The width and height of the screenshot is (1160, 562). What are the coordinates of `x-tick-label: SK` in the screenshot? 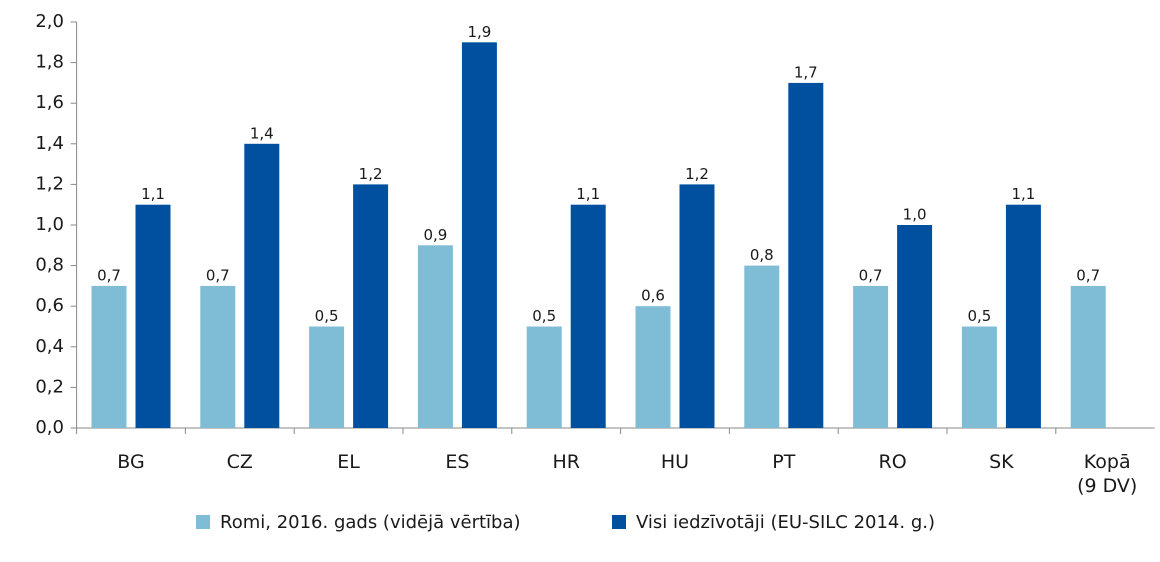 It's located at (1001, 462).